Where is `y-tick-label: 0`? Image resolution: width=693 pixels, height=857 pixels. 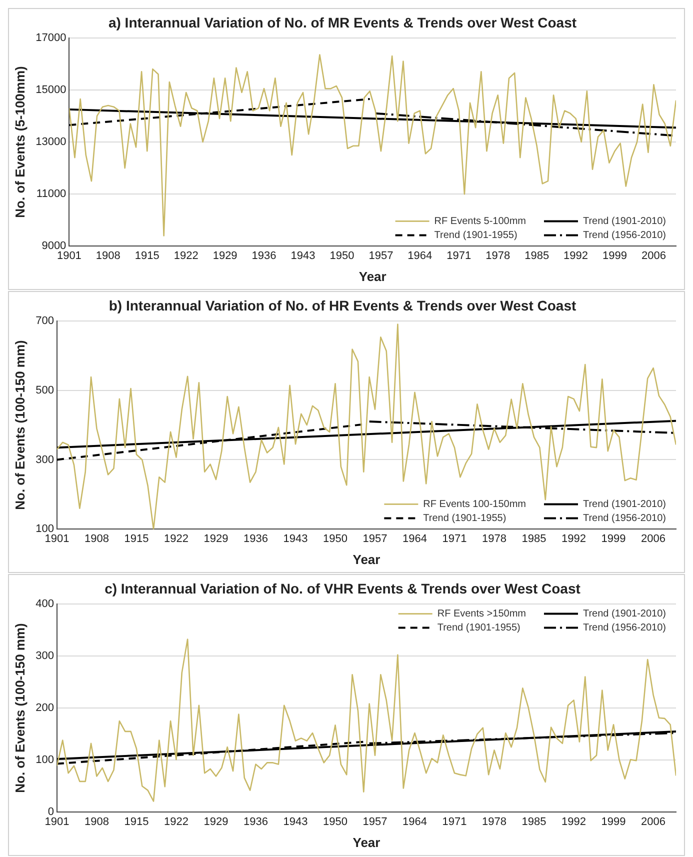
y-tick-label: 0 is located at coordinates (51, 812).